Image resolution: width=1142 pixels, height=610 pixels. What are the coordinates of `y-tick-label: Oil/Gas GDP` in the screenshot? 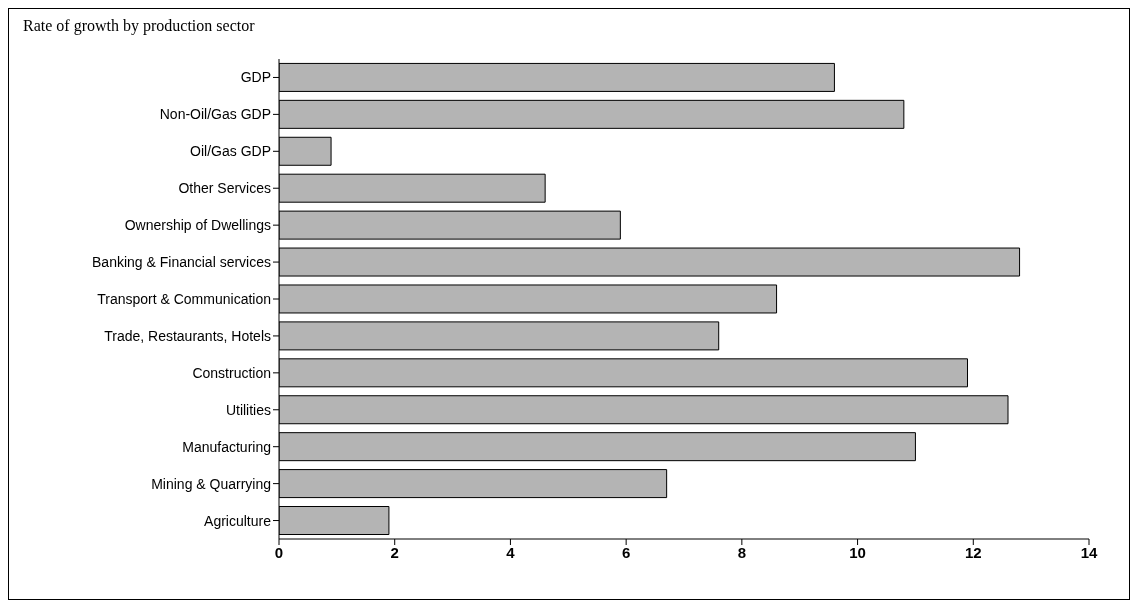 It's located at (230, 151).